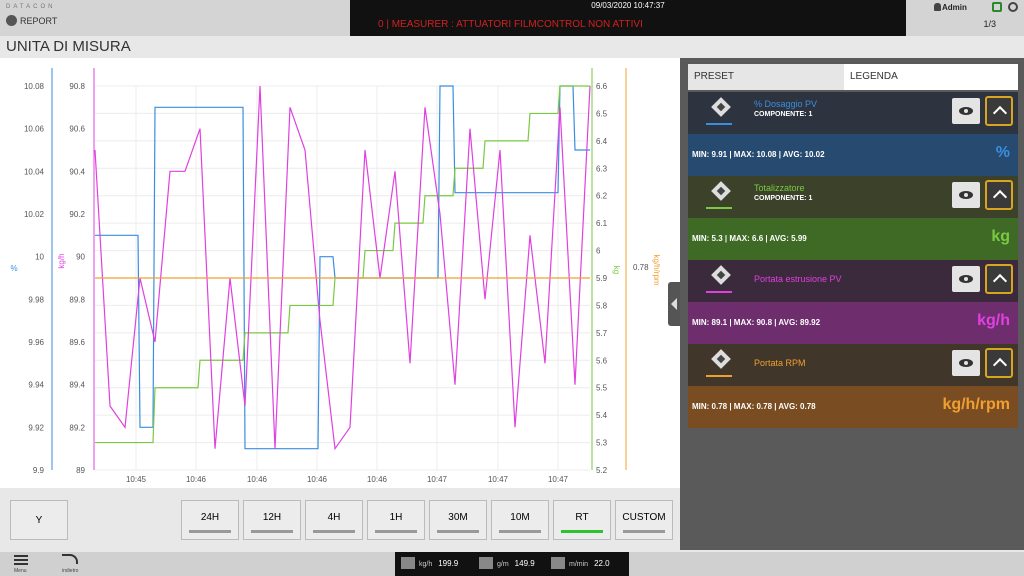 Image resolution: width=1024 pixels, height=576 pixels. Describe the element at coordinates (503, 564) in the screenshot. I see `metric-unit: g/m` at that location.